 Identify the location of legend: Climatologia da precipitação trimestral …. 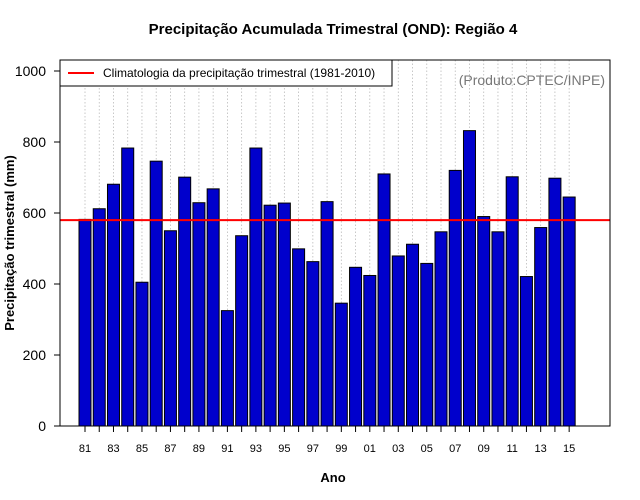
(226, 73).